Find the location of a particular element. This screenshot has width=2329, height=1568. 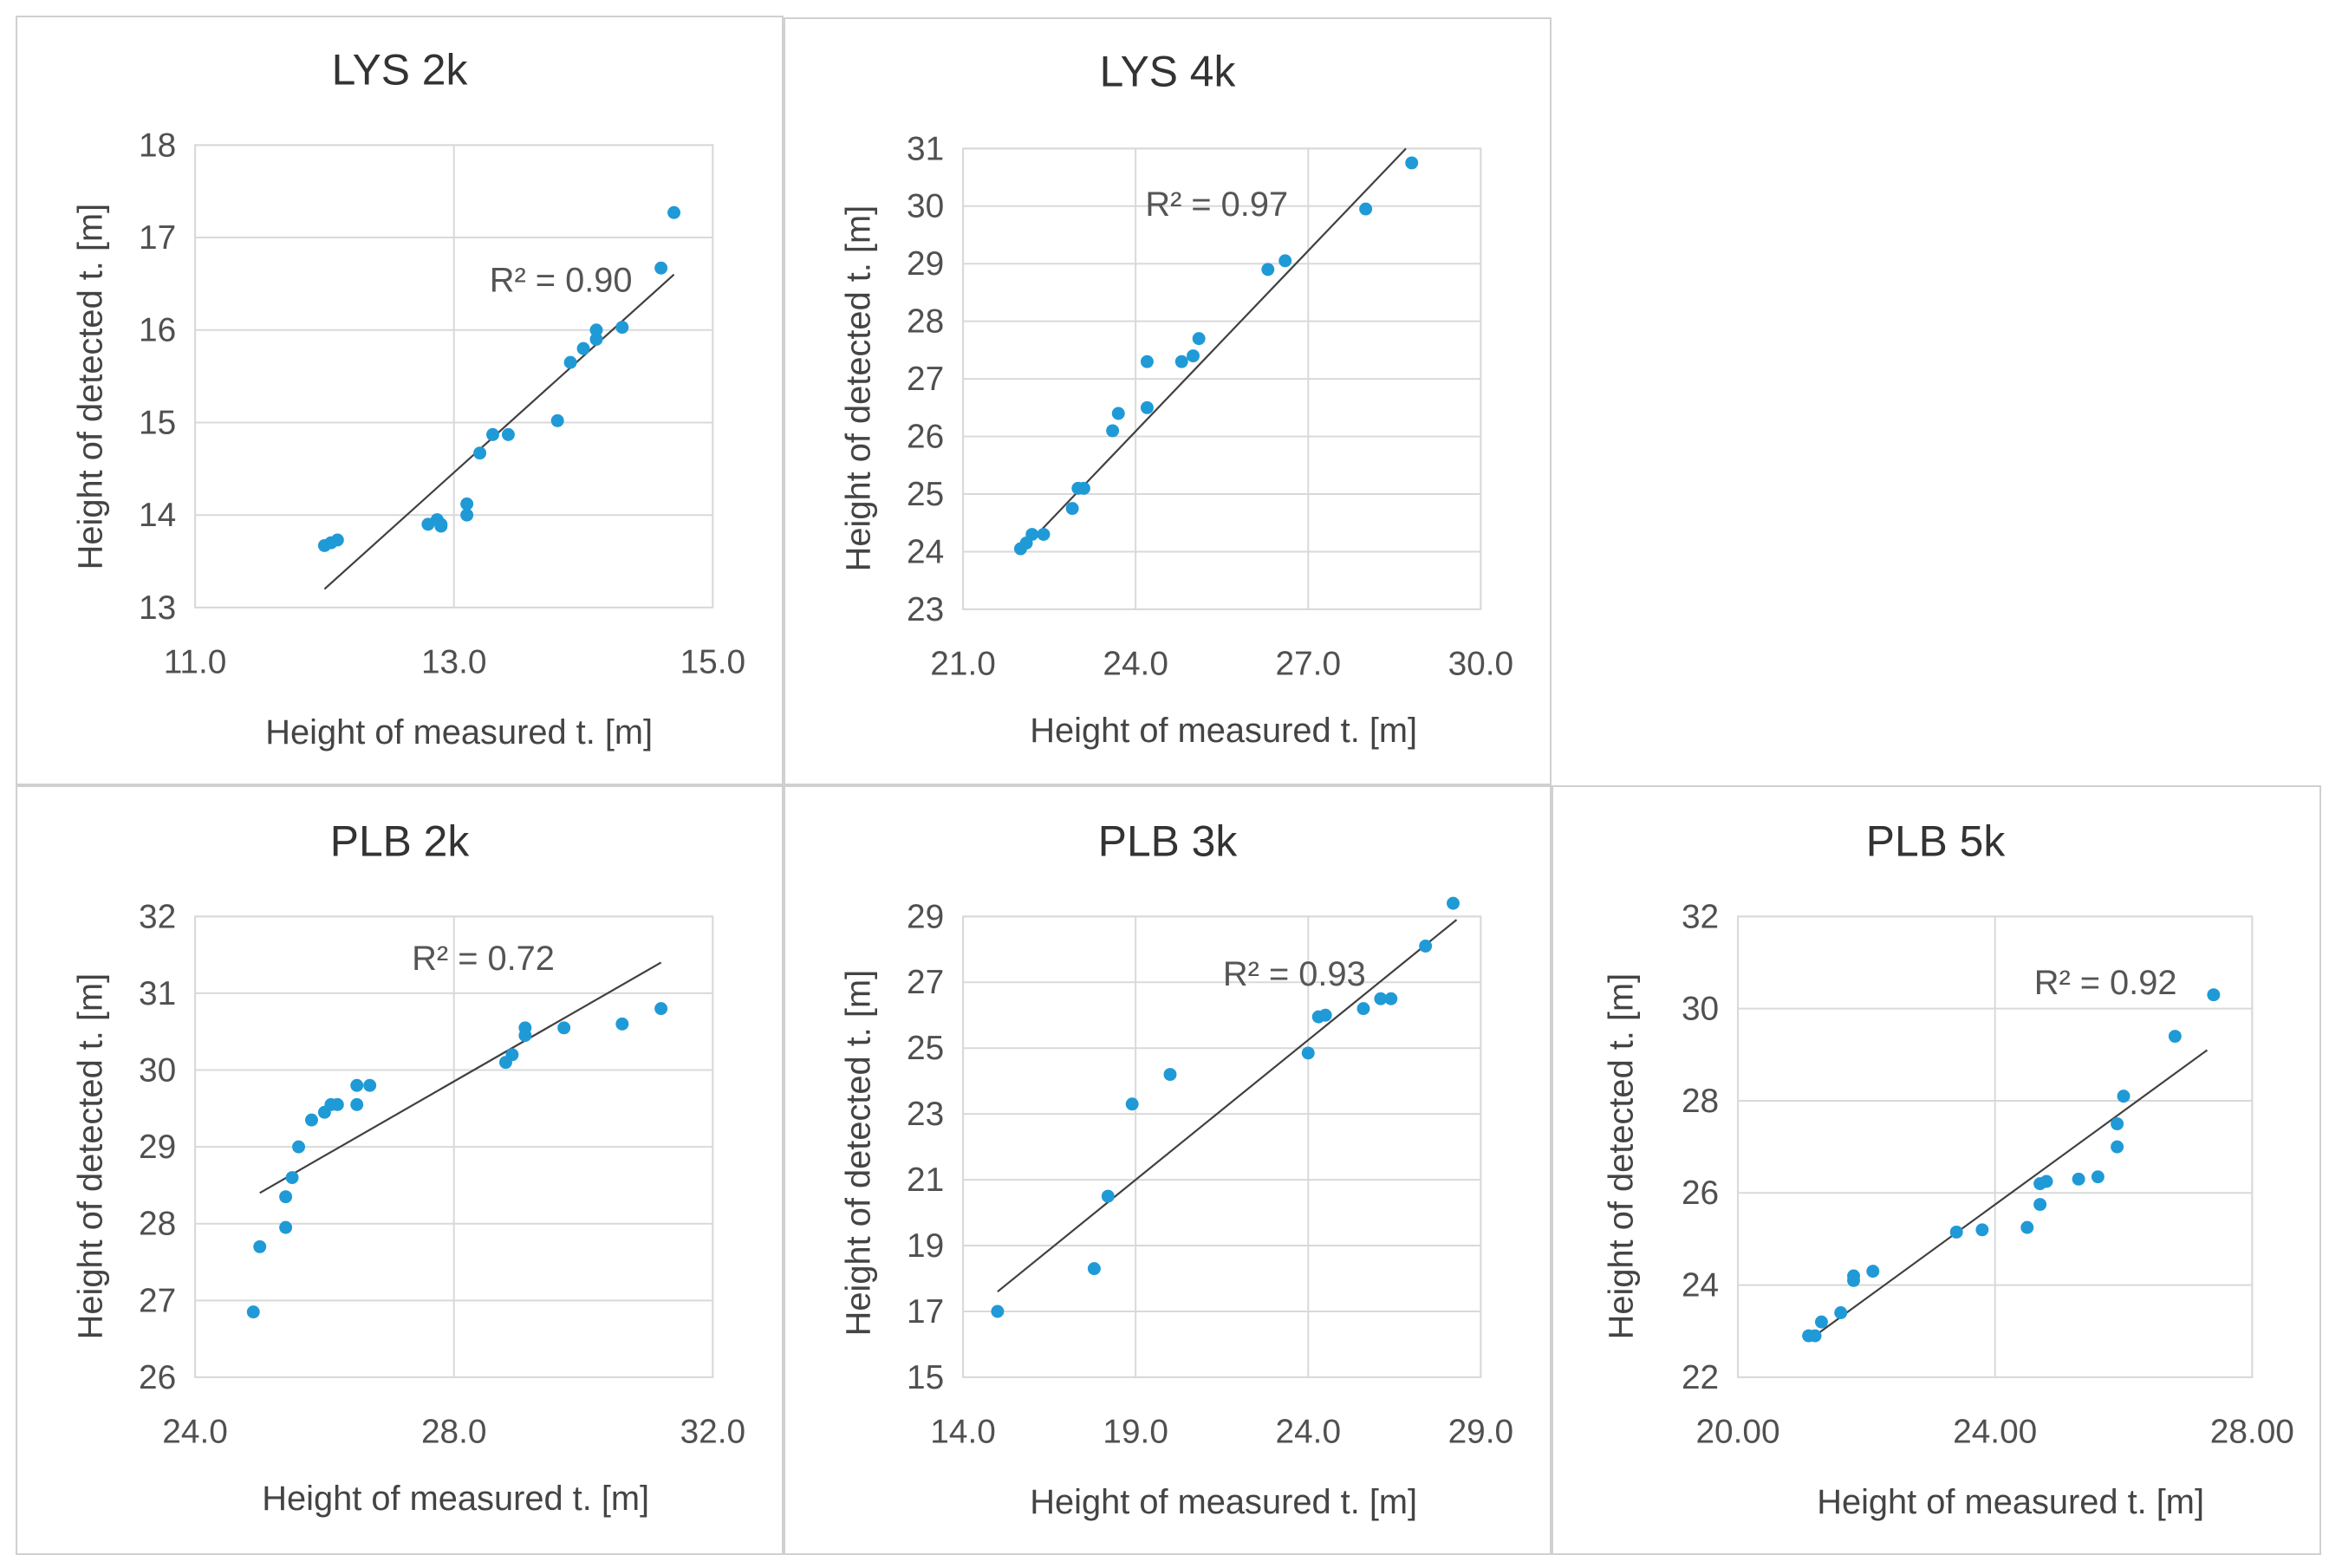

x-tick-label: 21.0 is located at coordinates (963, 664).